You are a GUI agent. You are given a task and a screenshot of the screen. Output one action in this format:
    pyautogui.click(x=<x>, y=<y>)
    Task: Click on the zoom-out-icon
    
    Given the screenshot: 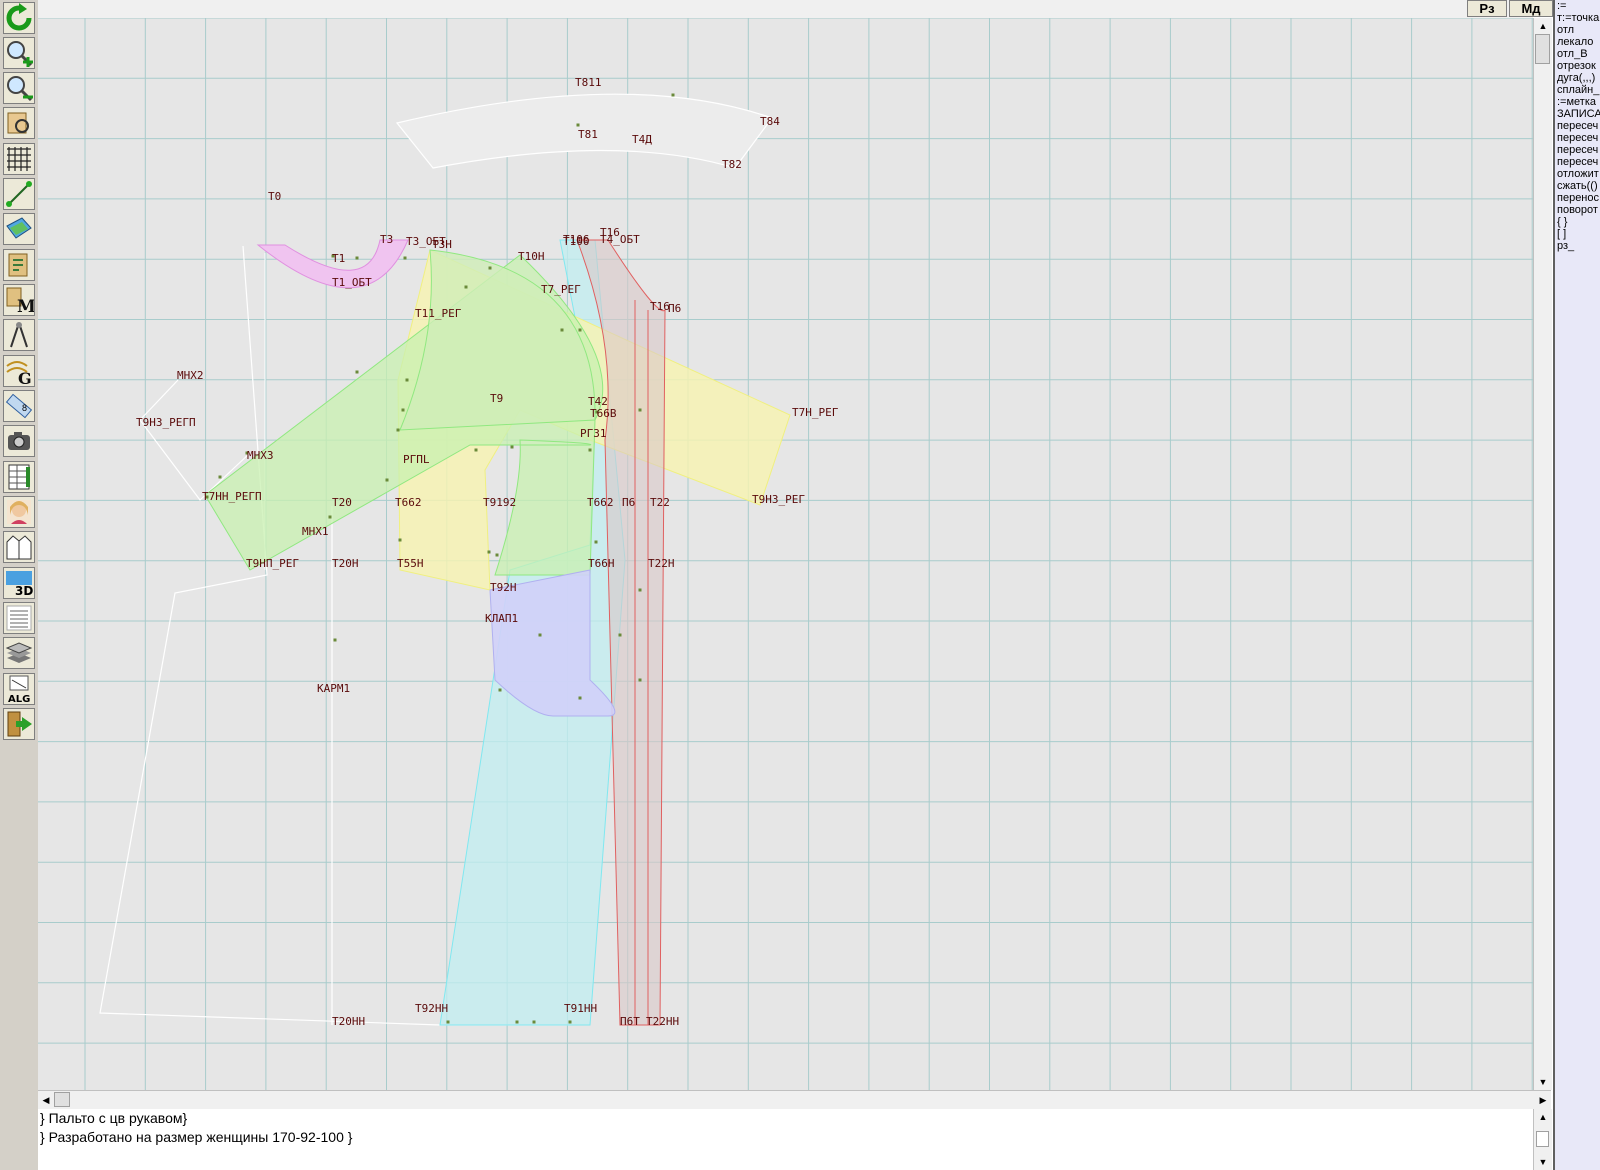 What is the action you would take?
    pyautogui.click(x=20, y=89)
    